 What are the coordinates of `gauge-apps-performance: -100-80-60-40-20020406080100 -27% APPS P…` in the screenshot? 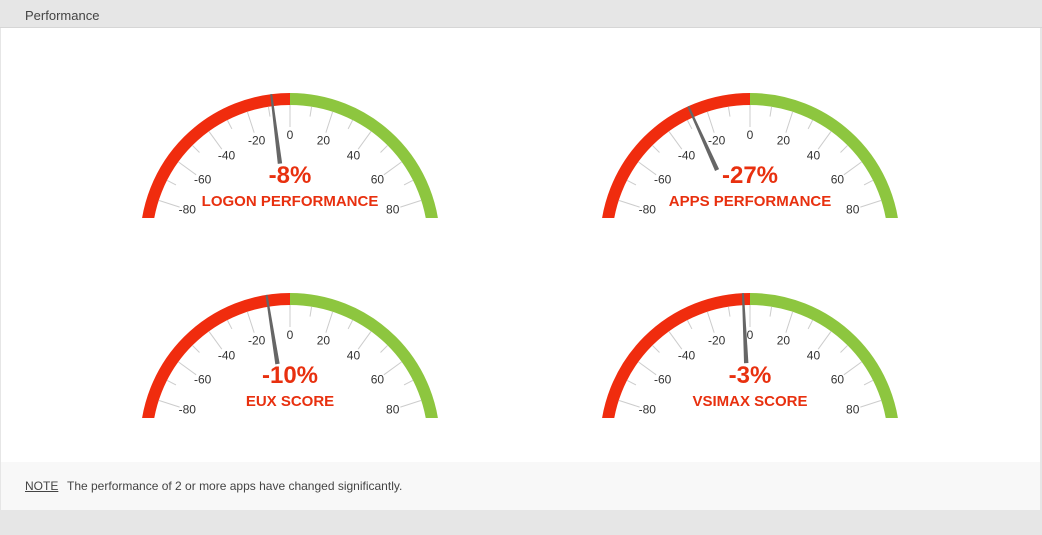 It's located at (750, 138).